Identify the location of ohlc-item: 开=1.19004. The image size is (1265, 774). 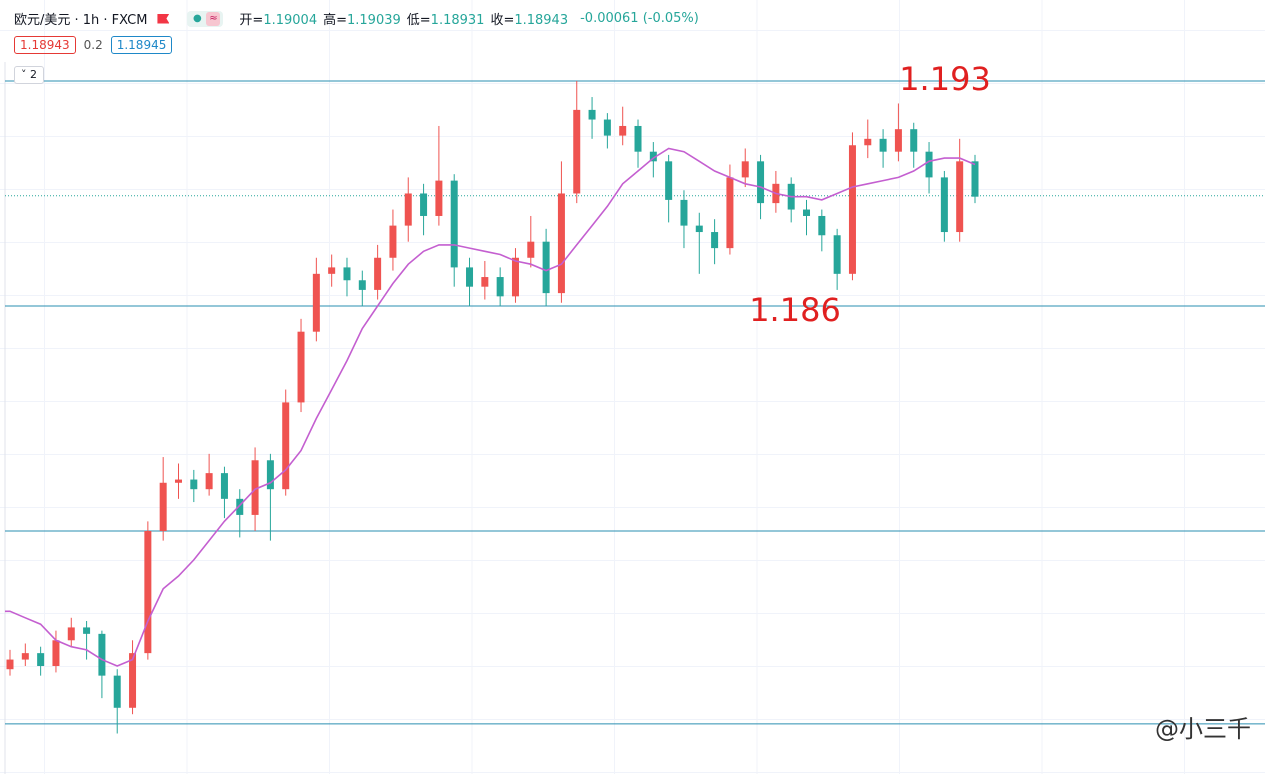
(278, 20).